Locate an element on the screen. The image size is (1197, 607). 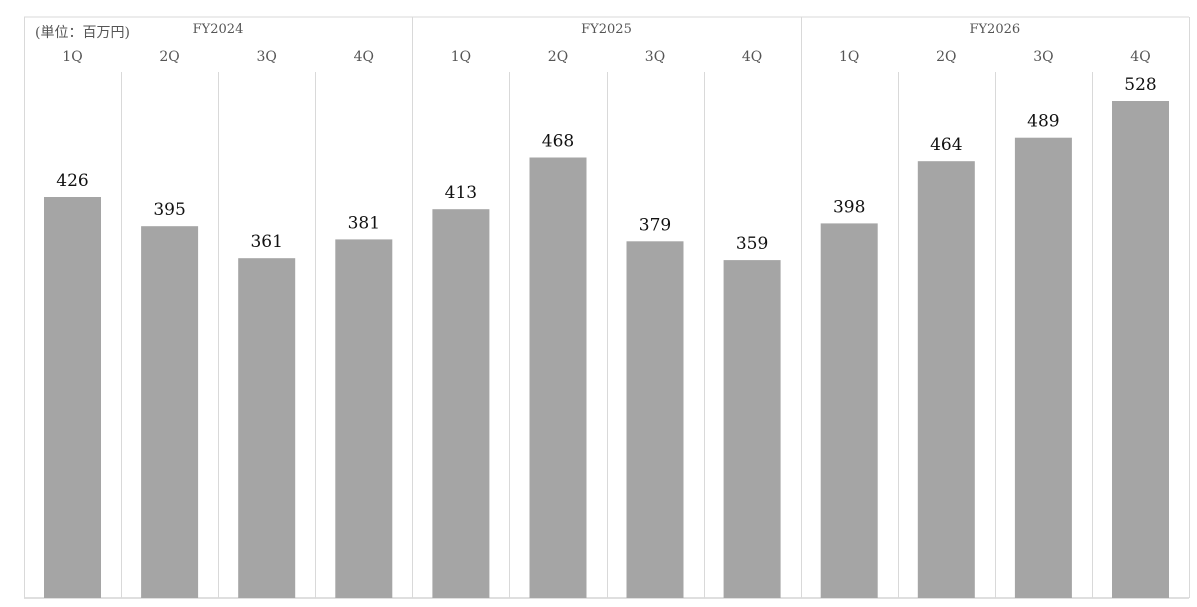
bar-value-label: 379 is located at coordinates (655, 225).